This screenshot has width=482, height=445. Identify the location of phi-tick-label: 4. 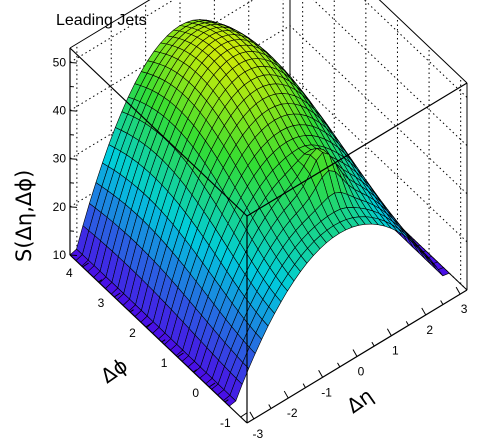
(69, 273).